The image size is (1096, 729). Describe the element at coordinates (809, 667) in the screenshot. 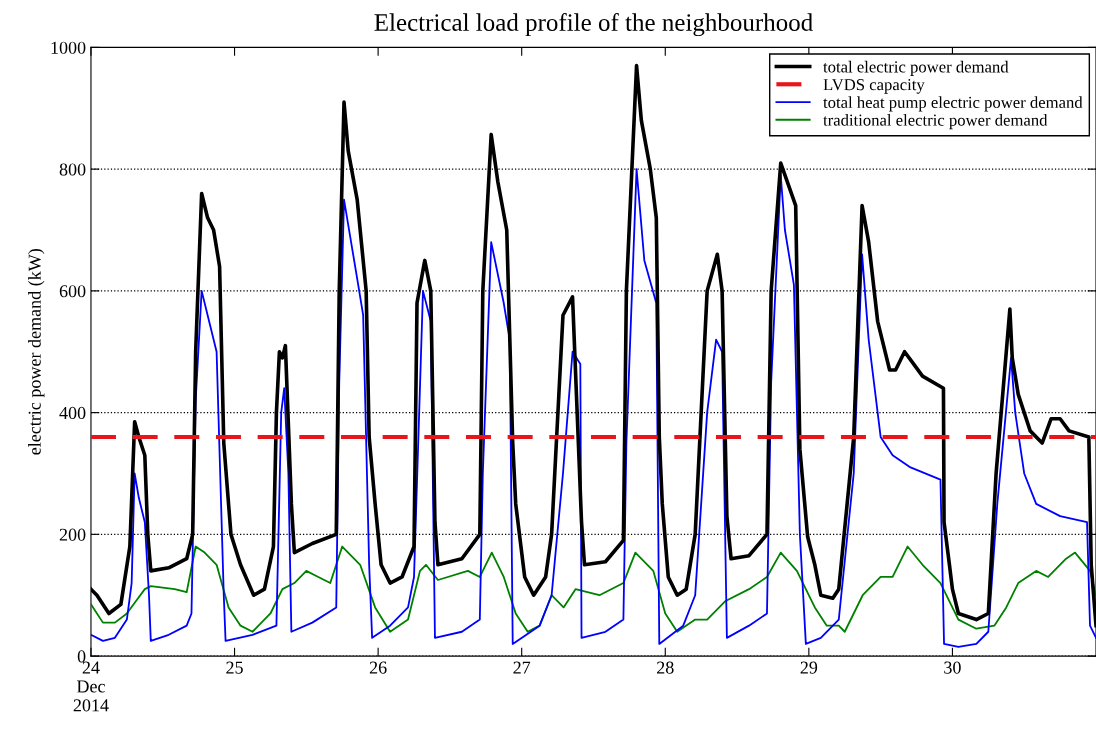

I see `x-tick-label: 29` at that location.